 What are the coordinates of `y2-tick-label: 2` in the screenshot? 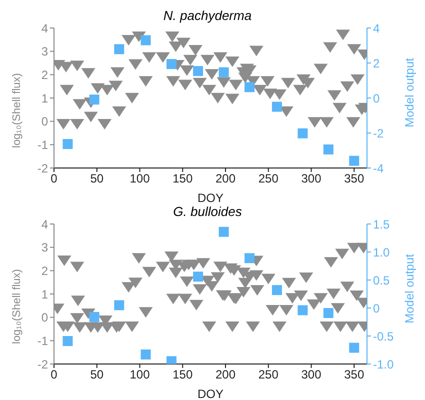 It's located at (376, 63).